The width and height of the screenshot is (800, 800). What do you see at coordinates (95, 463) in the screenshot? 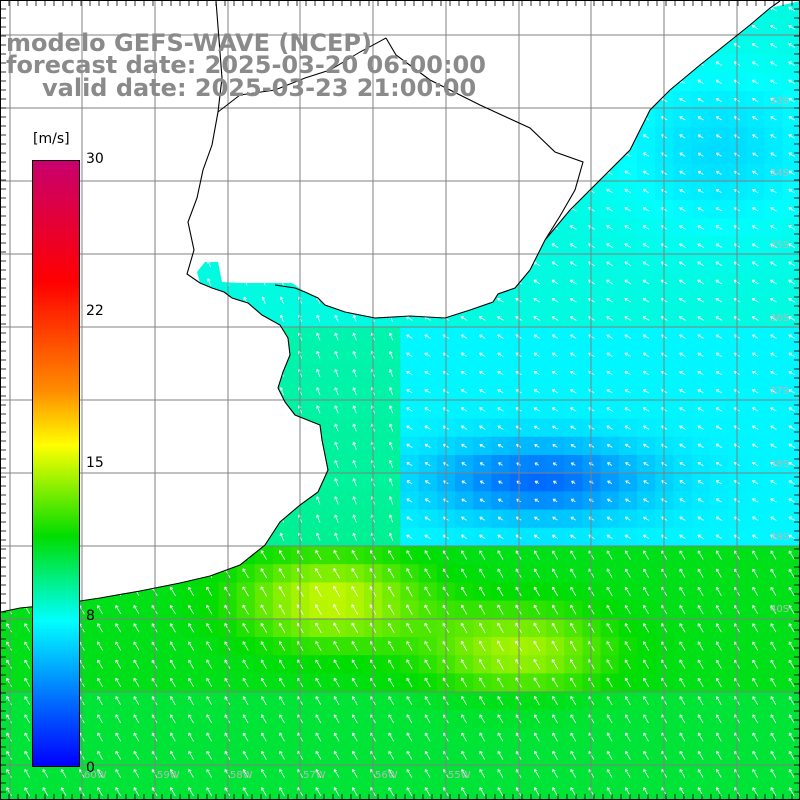
I see `colorbar-tick-15: 15` at bounding box center [95, 463].